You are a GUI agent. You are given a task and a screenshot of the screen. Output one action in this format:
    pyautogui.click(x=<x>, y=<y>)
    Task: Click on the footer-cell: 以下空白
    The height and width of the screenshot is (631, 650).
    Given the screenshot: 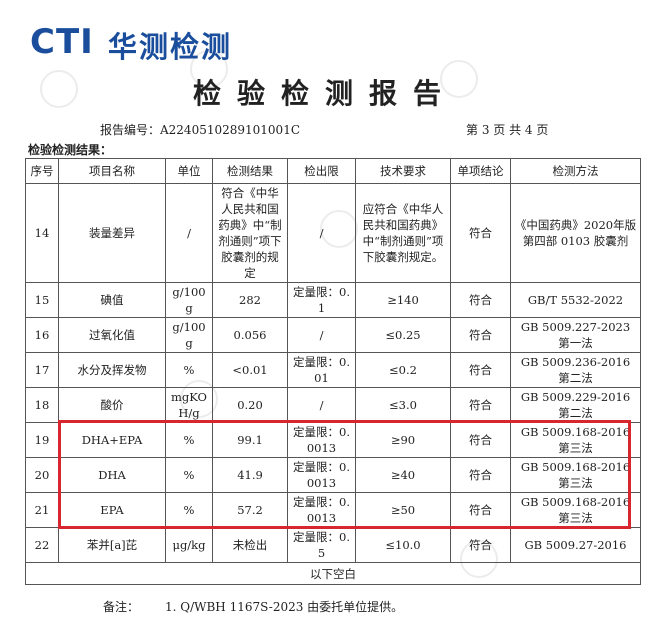 What is the action you would take?
    pyautogui.click(x=333, y=573)
    